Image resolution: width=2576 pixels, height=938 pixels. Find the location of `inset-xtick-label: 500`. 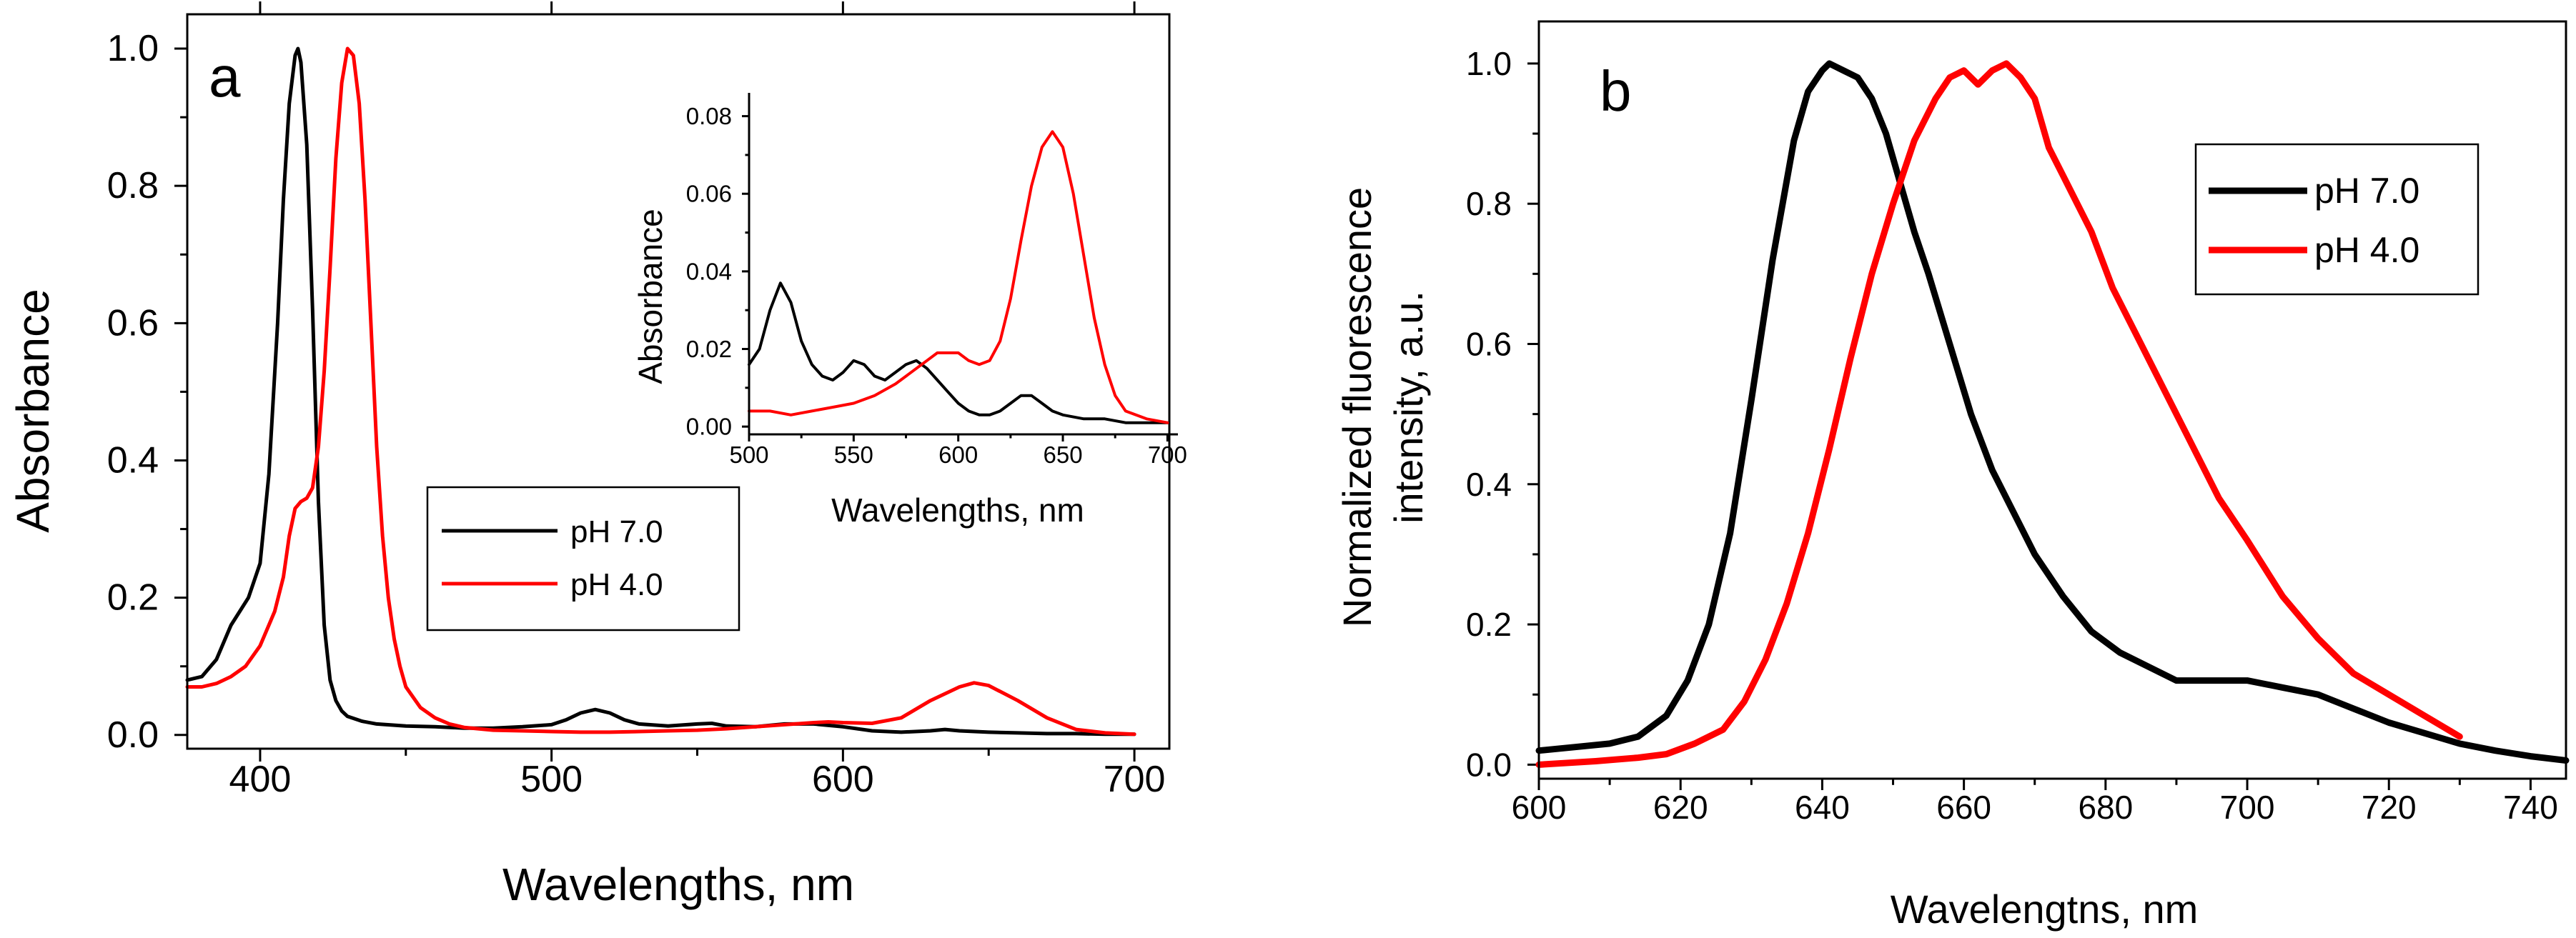

inset-xtick-label: 500 is located at coordinates (749, 454).